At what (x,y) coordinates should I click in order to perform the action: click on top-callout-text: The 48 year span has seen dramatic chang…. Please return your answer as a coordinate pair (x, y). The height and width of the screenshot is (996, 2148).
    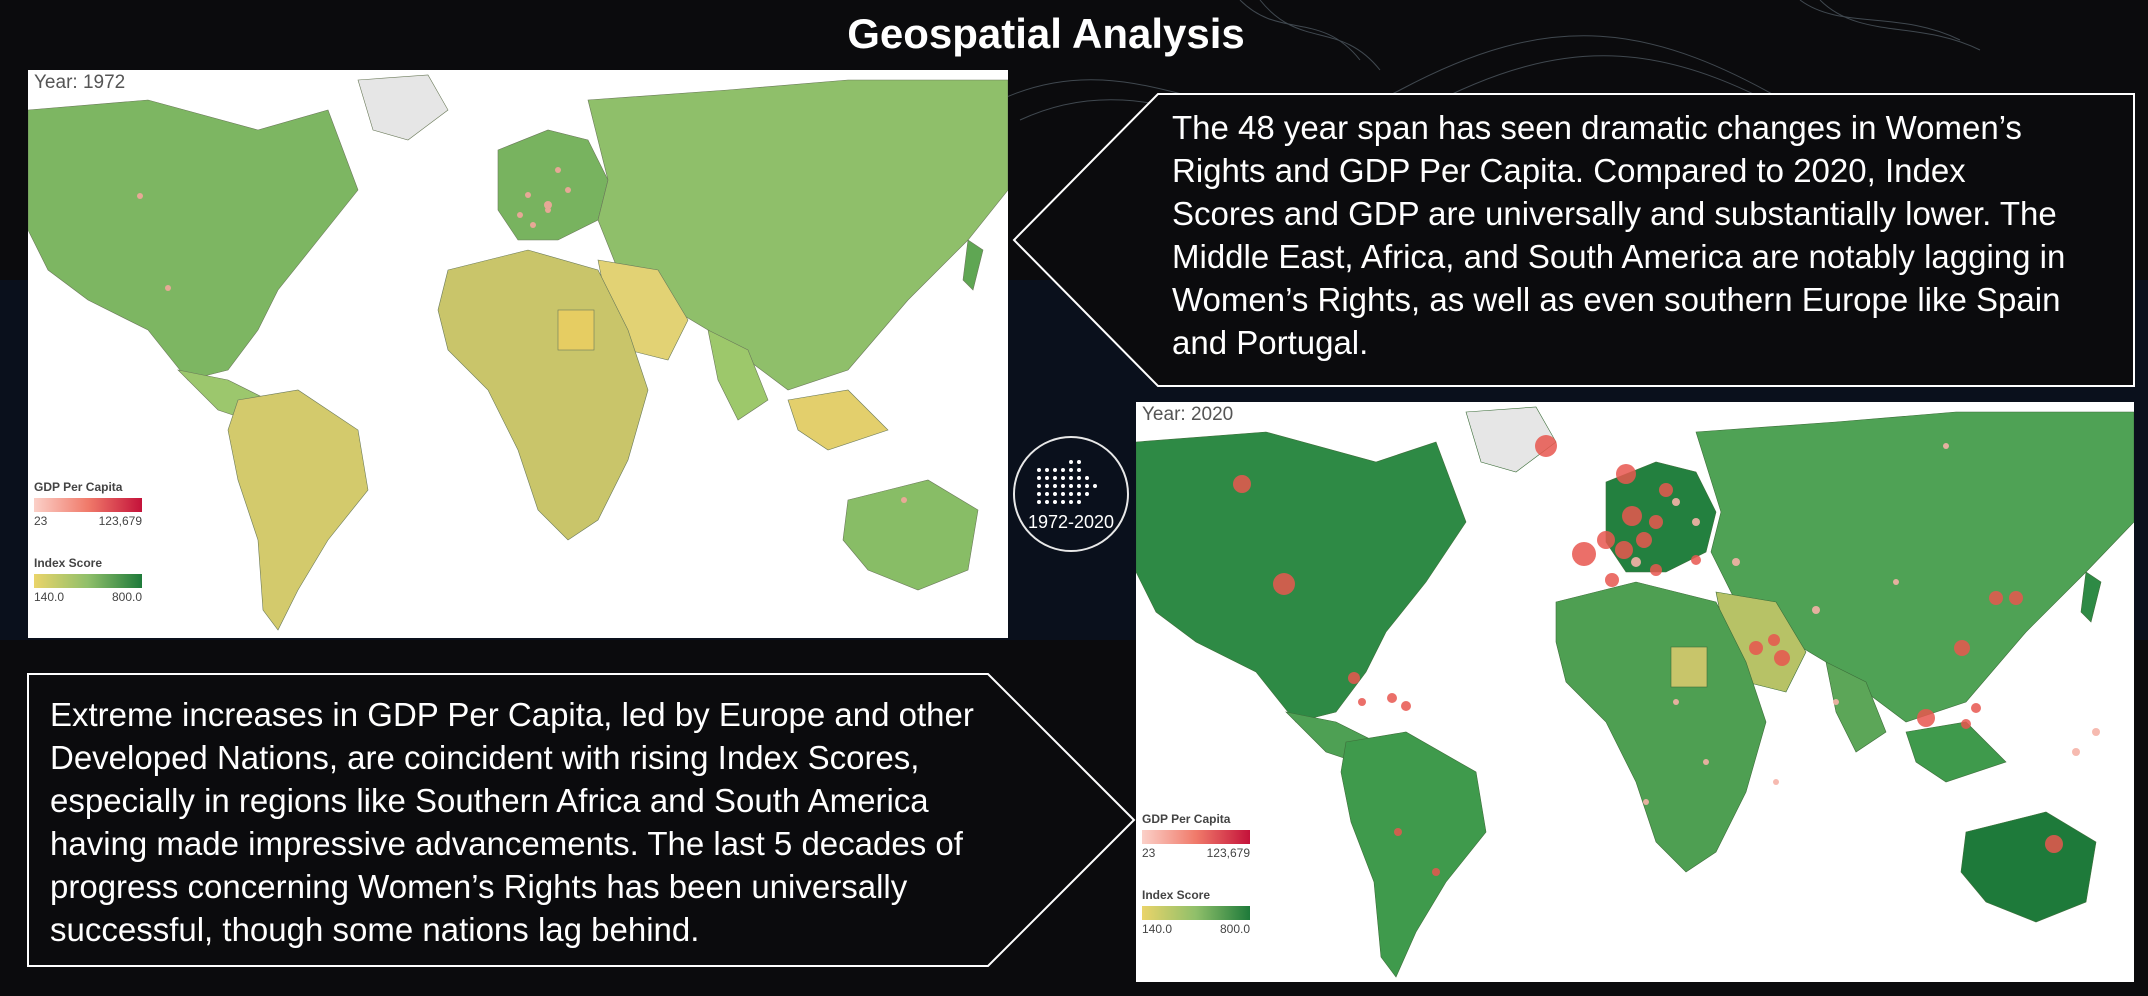
    Looking at the image, I should click on (1619, 235).